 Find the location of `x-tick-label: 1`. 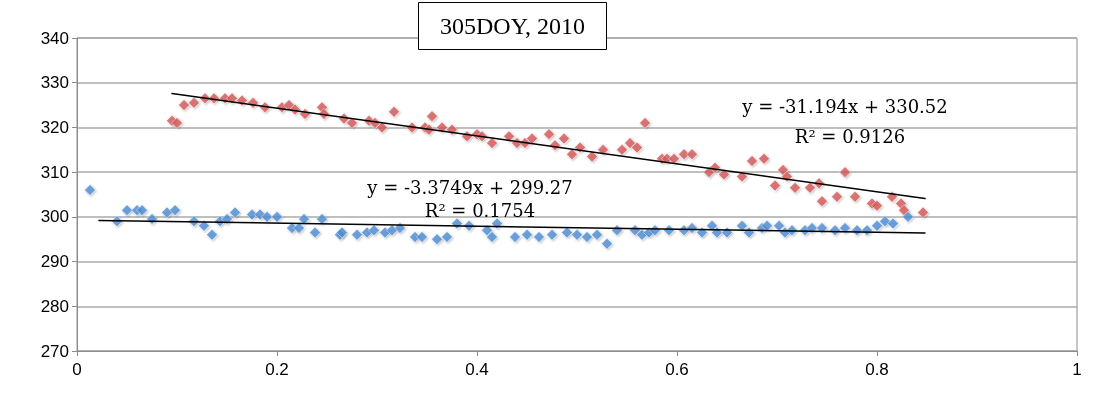

x-tick-label: 1 is located at coordinates (1077, 369).